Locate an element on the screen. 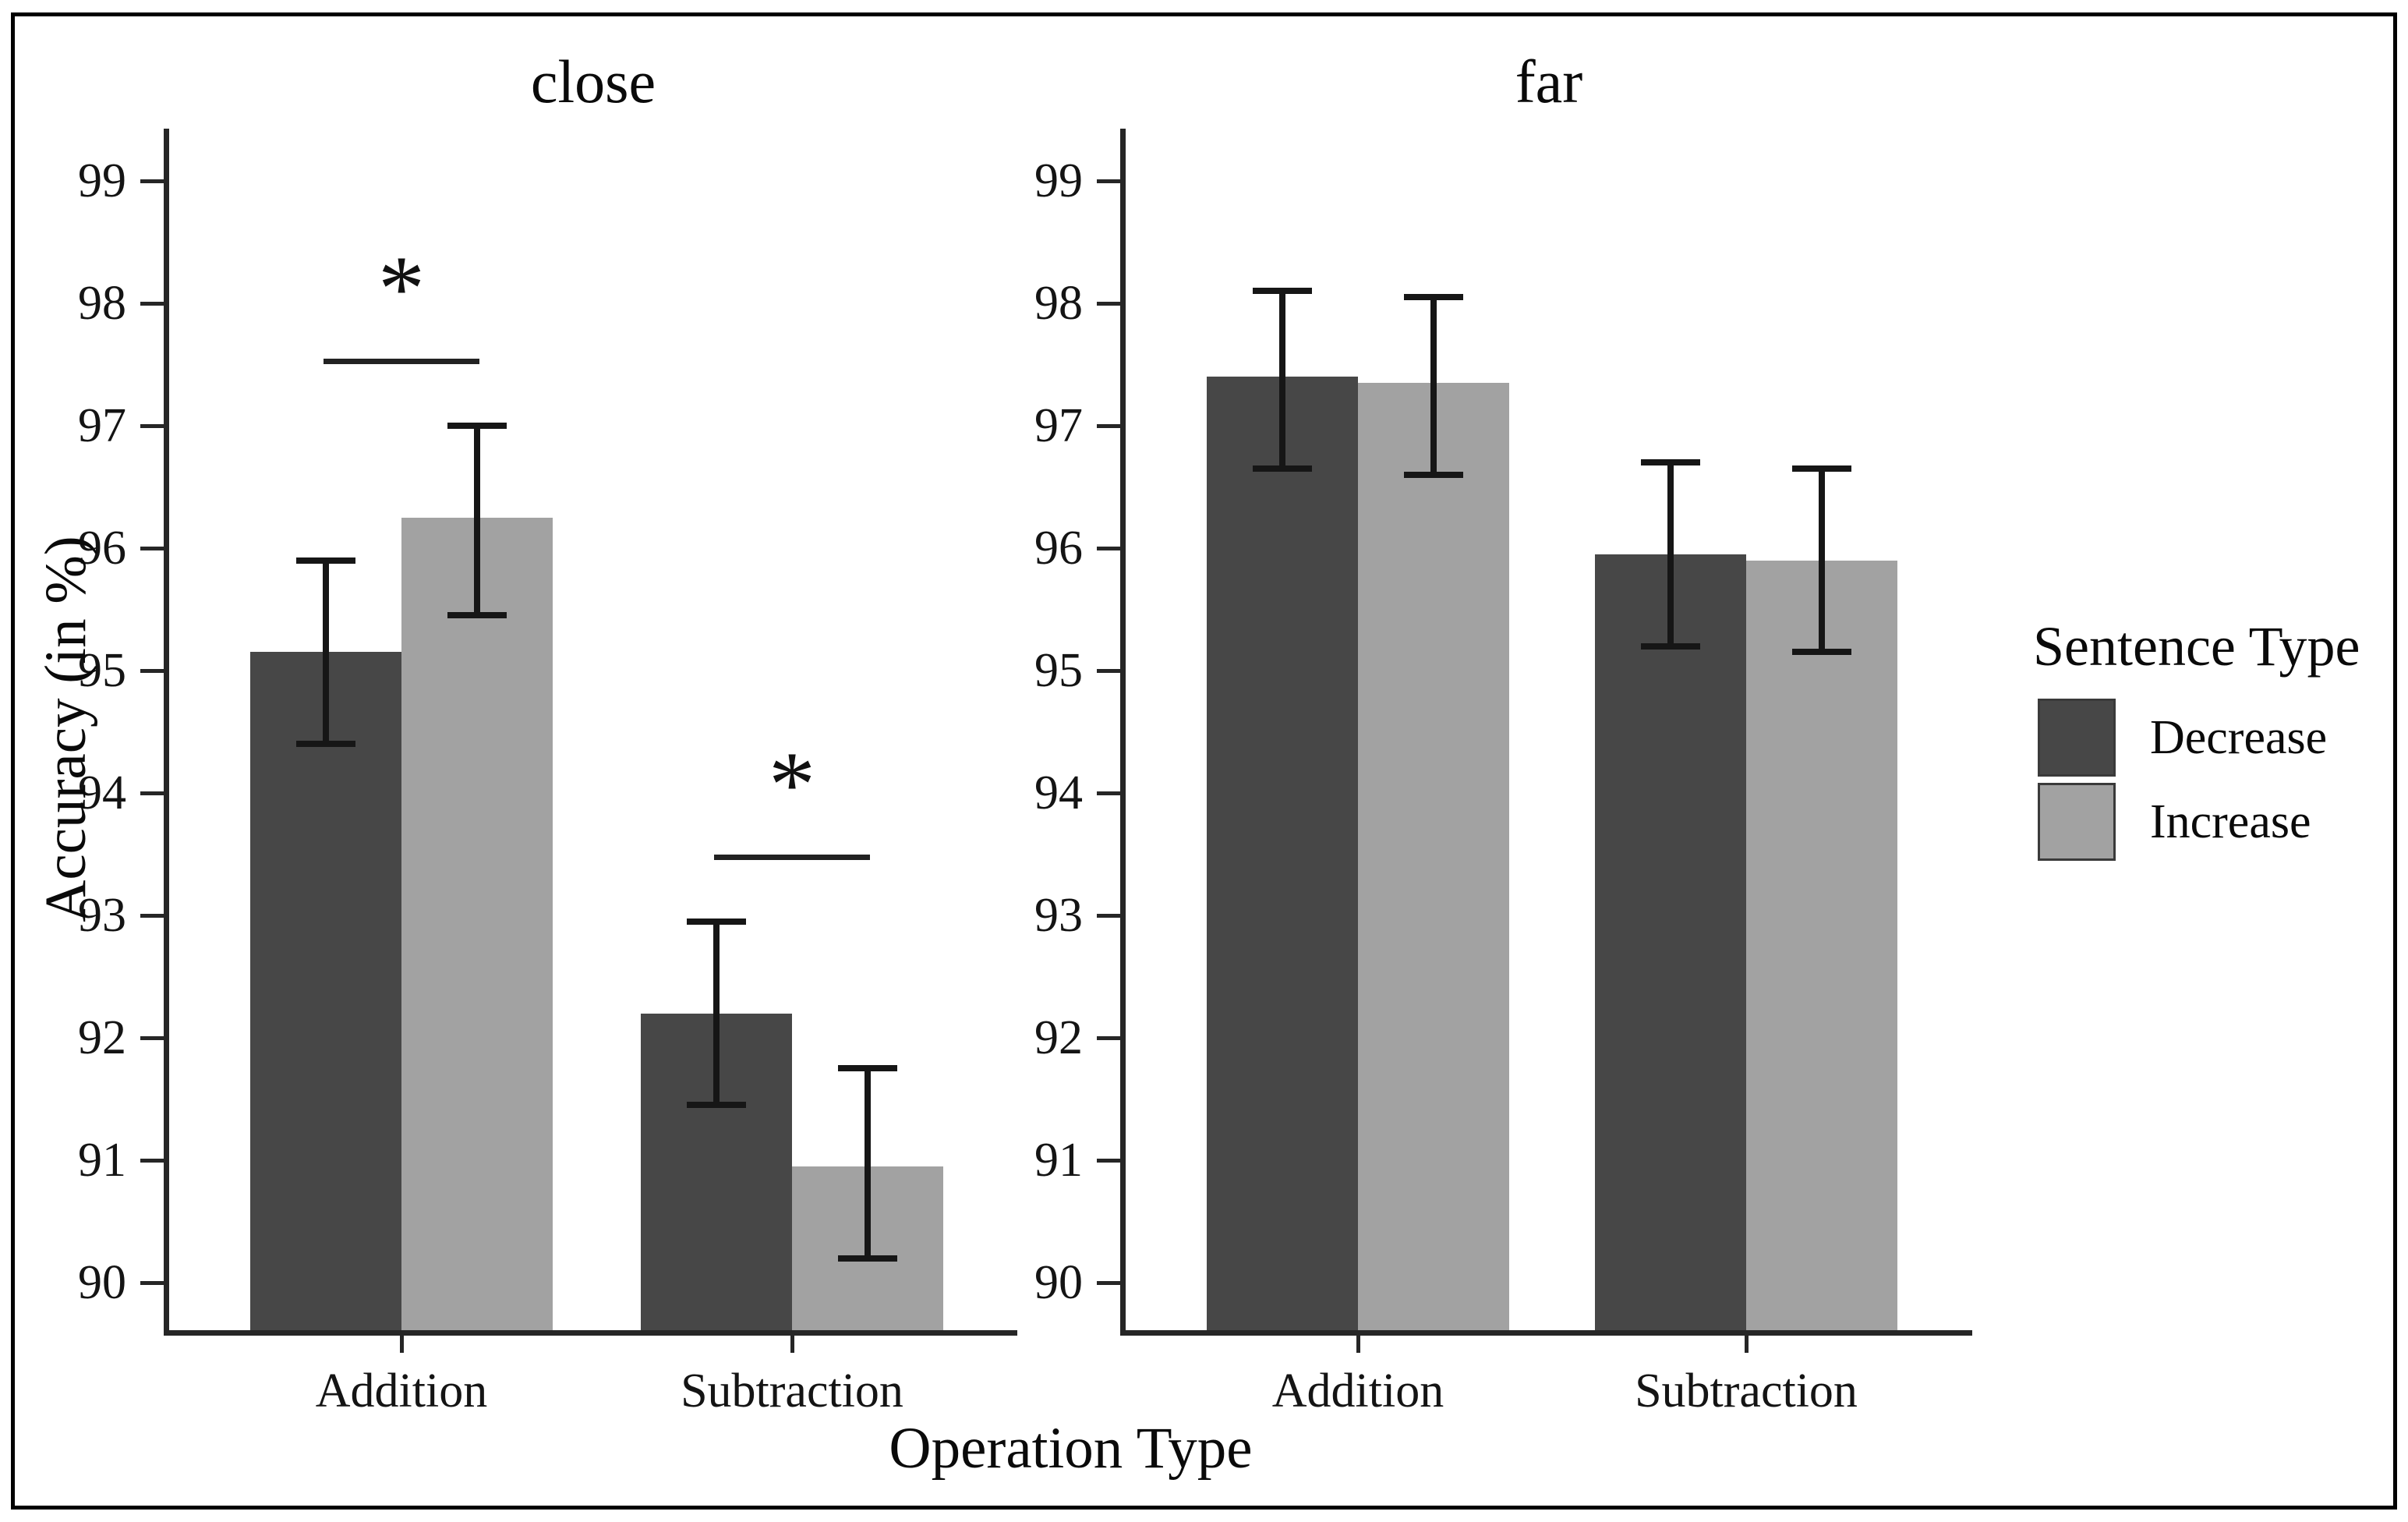 The width and height of the screenshot is (2408, 1522). x-tick-far-Addition is located at coordinates (1358, 1344).